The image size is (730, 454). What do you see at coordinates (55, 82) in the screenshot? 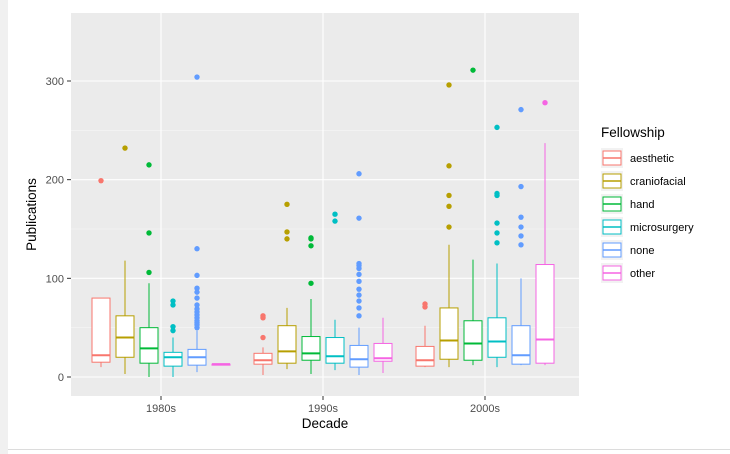
I see `y-tick-label: 300` at bounding box center [55, 82].